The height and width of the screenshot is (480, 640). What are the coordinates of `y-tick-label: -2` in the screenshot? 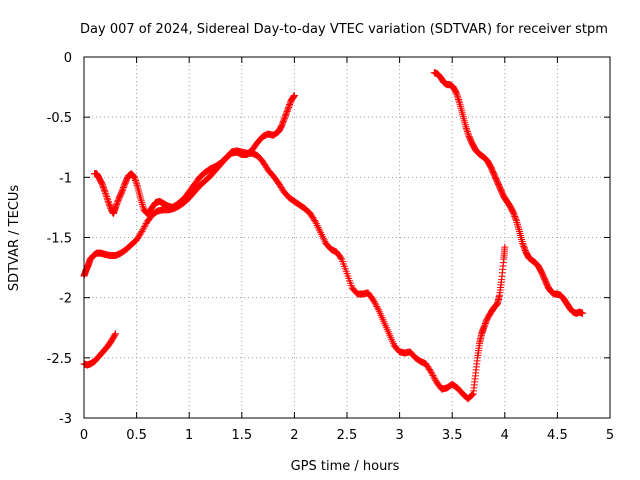 It's located at (65, 299).